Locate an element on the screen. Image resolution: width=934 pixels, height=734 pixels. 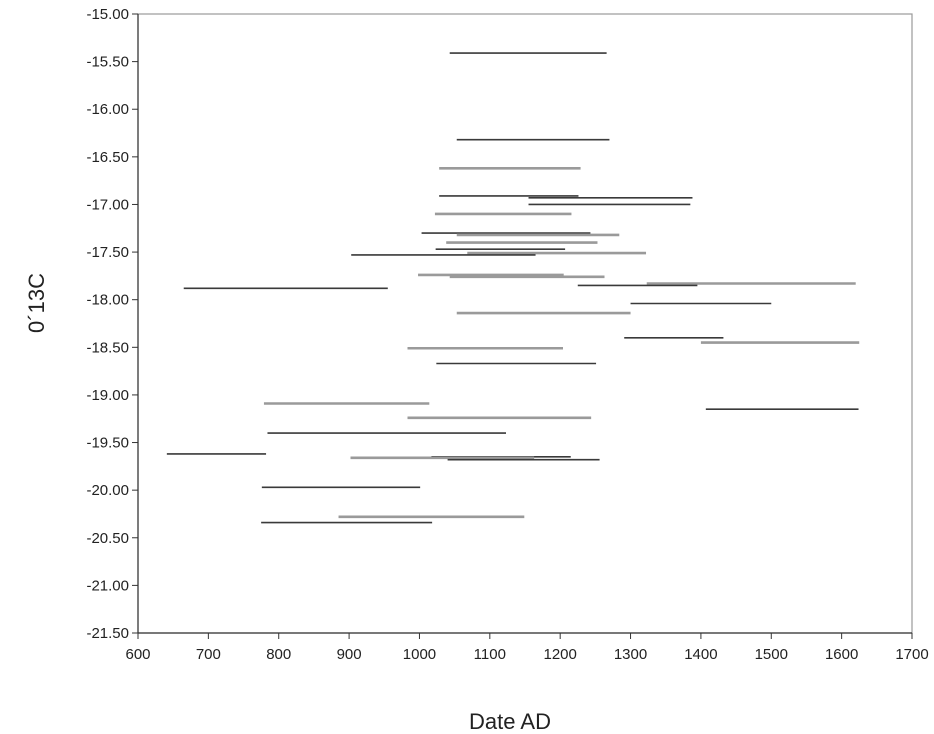
x-axis-title: Date AD is located at coordinates (510, 721).